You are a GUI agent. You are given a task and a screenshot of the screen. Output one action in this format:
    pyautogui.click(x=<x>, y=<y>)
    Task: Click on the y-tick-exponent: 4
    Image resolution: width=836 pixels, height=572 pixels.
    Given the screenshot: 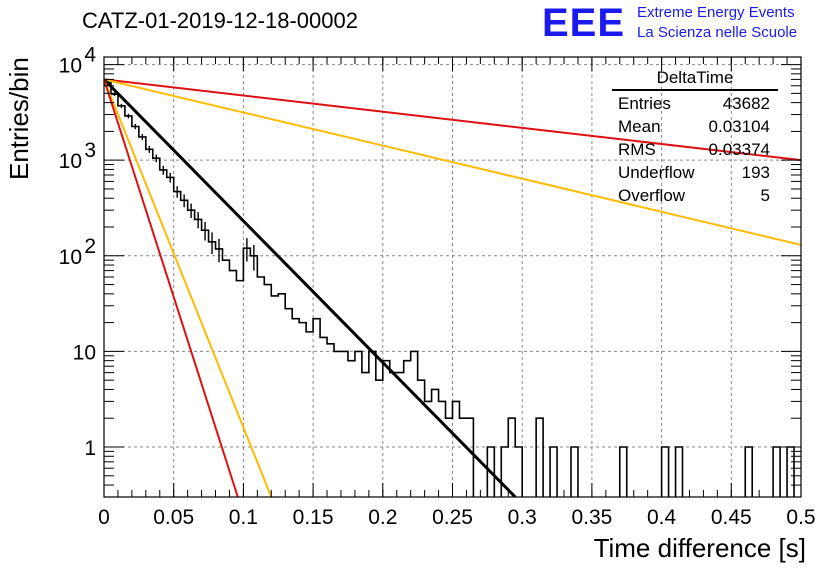 What is the action you would take?
    pyautogui.click(x=90, y=55)
    